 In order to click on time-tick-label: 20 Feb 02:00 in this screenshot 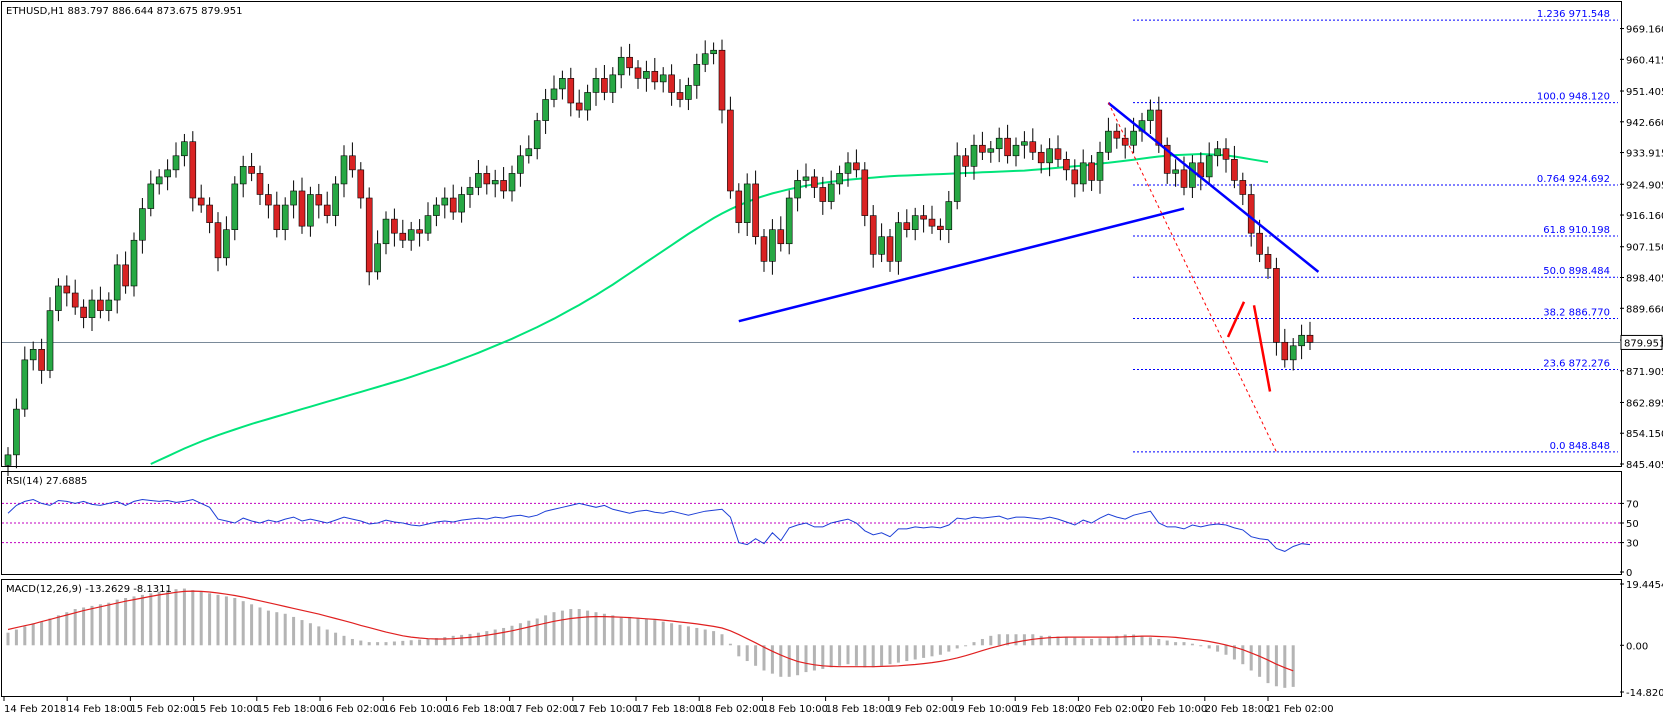, I will do `click(1111, 709)`.